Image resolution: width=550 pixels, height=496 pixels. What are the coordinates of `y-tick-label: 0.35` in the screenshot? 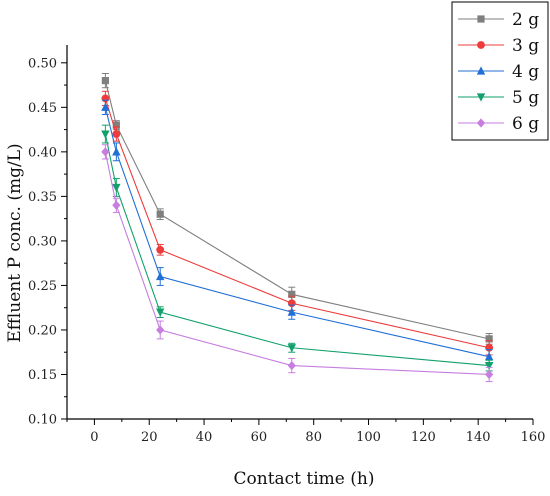 It's located at (42, 197).